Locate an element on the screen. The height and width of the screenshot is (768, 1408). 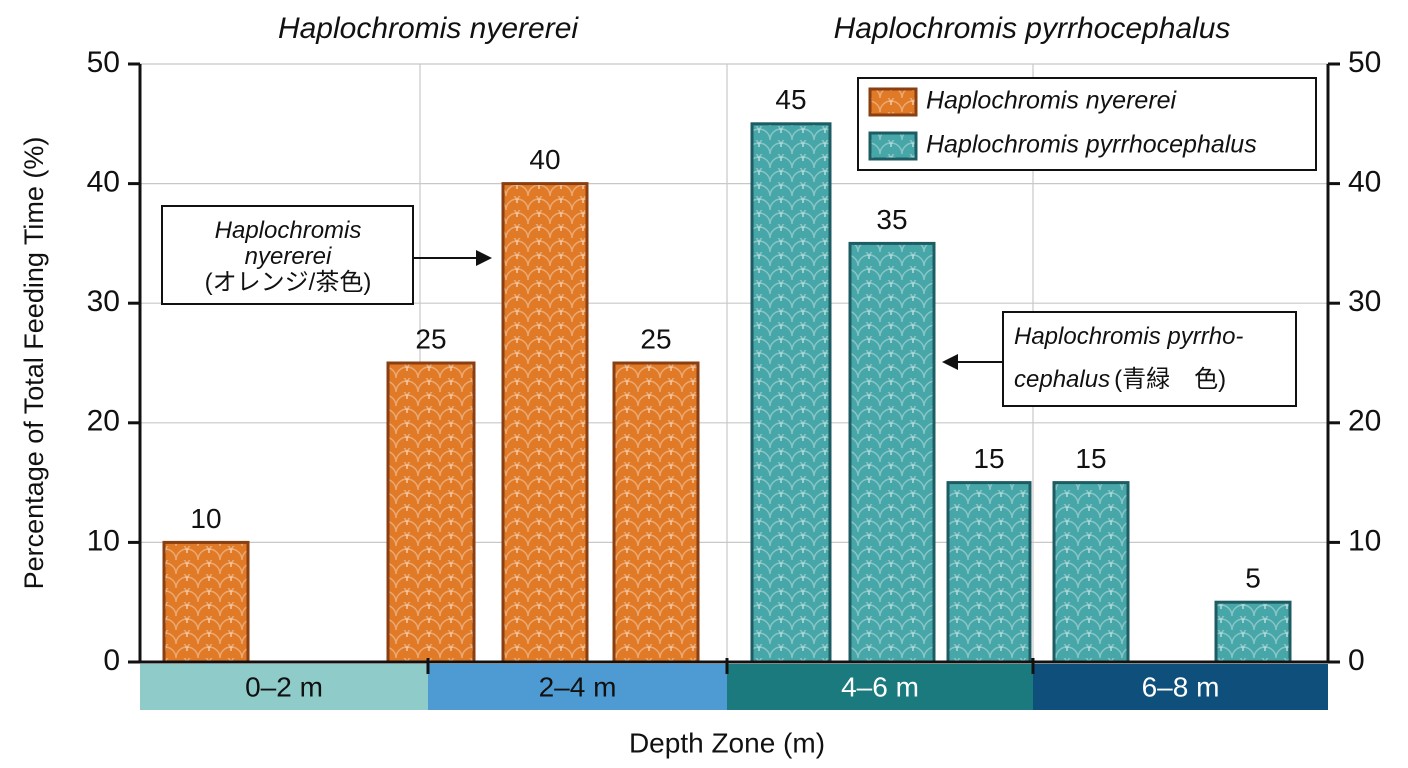
group-title: Haplochromis pyrrhocephalus is located at coordinates (1032, 28).